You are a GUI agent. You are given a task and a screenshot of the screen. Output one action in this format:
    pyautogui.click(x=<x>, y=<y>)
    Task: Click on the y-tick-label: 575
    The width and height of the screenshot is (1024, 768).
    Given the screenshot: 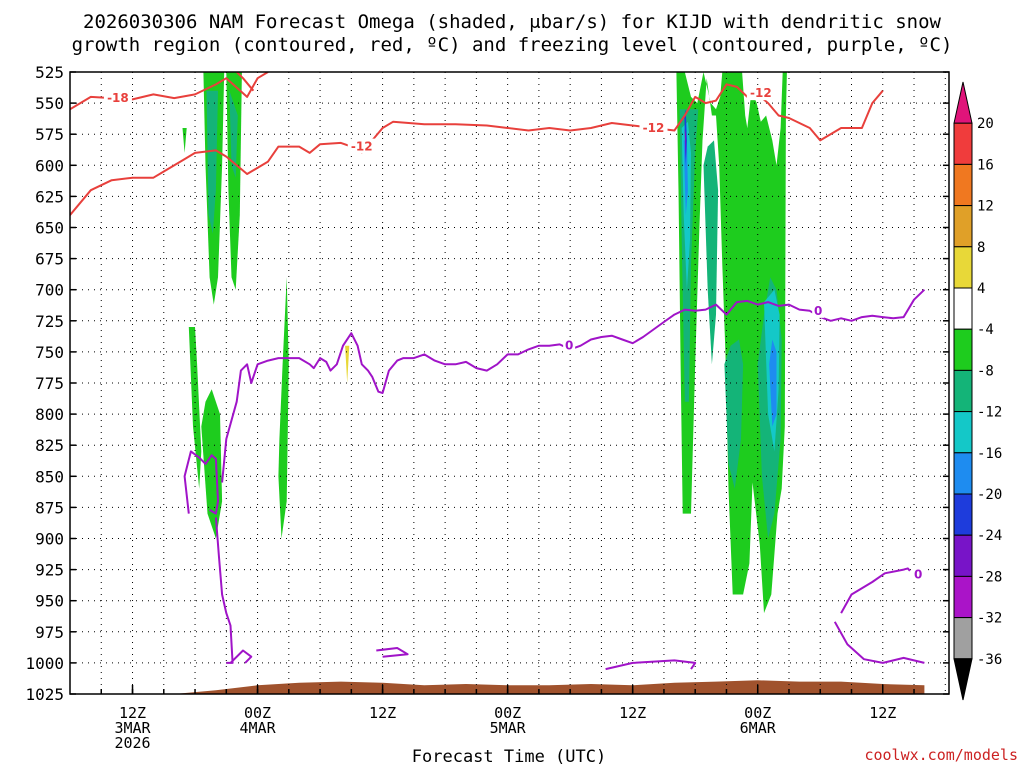 What is the action you would take?
    pyautogui.click(x=49, y=134)
    